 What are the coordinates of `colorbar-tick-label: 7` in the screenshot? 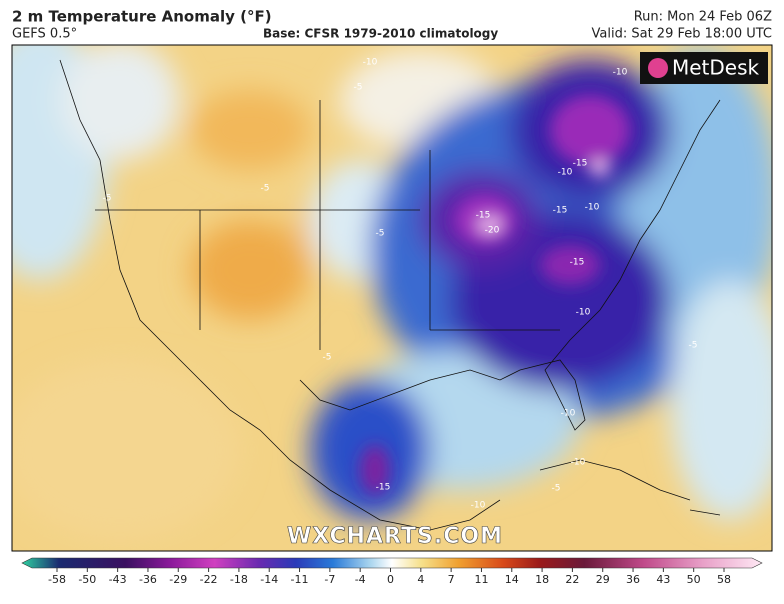 It's located at (451, 579).